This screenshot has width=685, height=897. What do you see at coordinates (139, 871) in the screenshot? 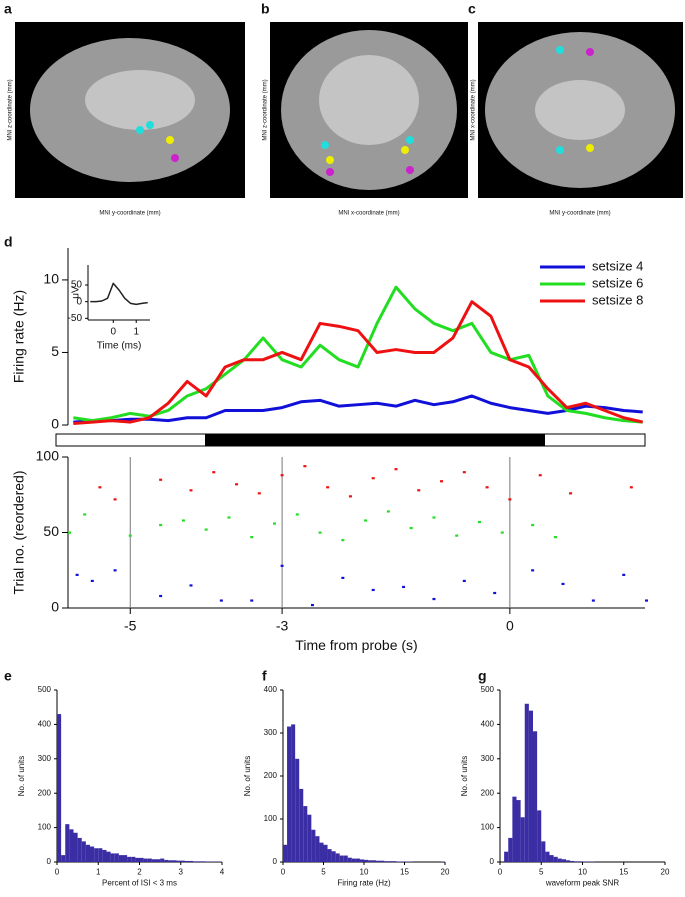
I see `x-tick-label: 2` at bounding box center [139, 871].